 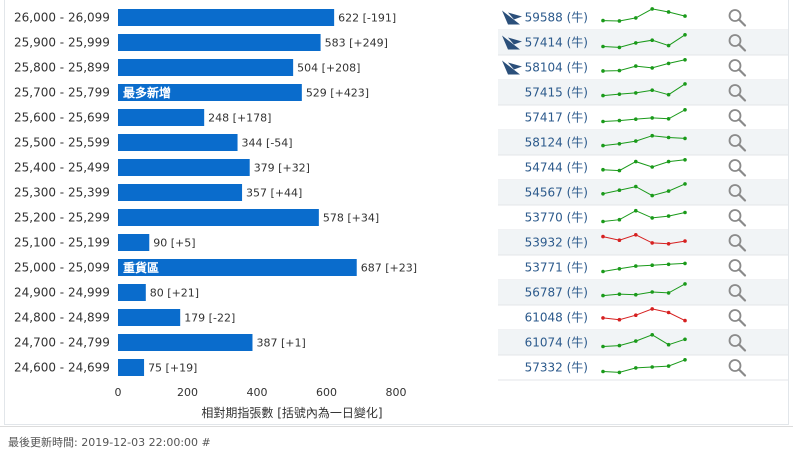 I want to click on bar-value-label: 80 [+21], so click(x=174, y=293).